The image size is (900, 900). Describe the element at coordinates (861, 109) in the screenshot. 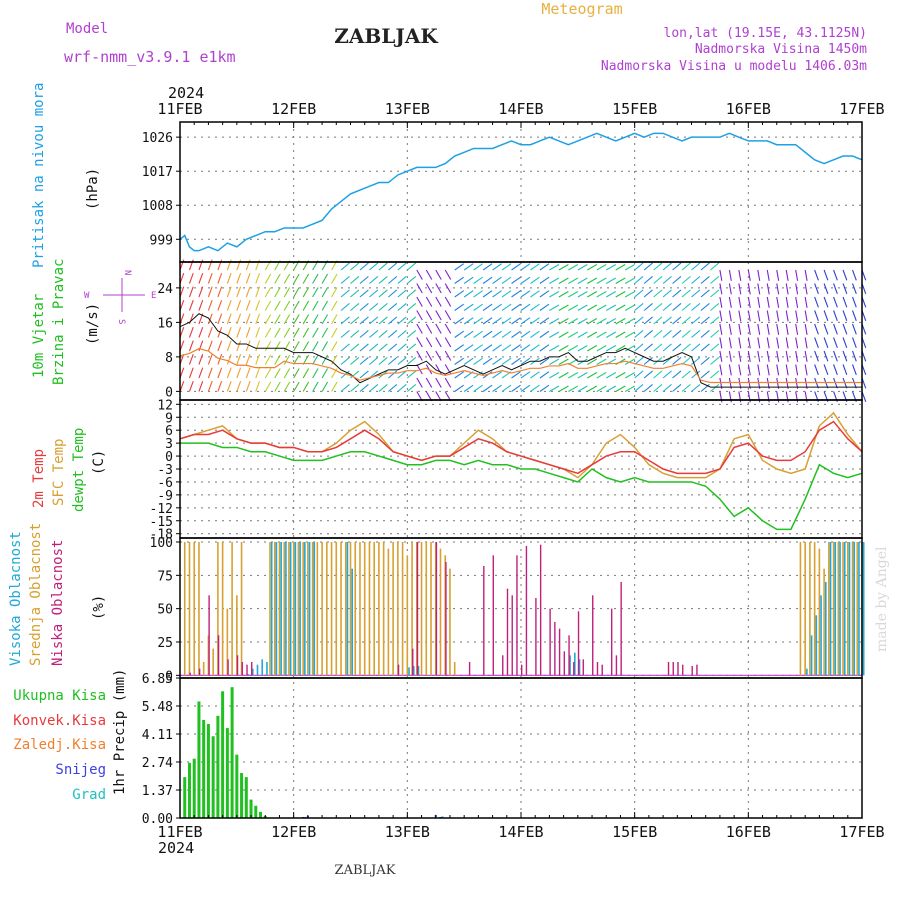

I see `x-tick-label-top: 17FEB` at that location.